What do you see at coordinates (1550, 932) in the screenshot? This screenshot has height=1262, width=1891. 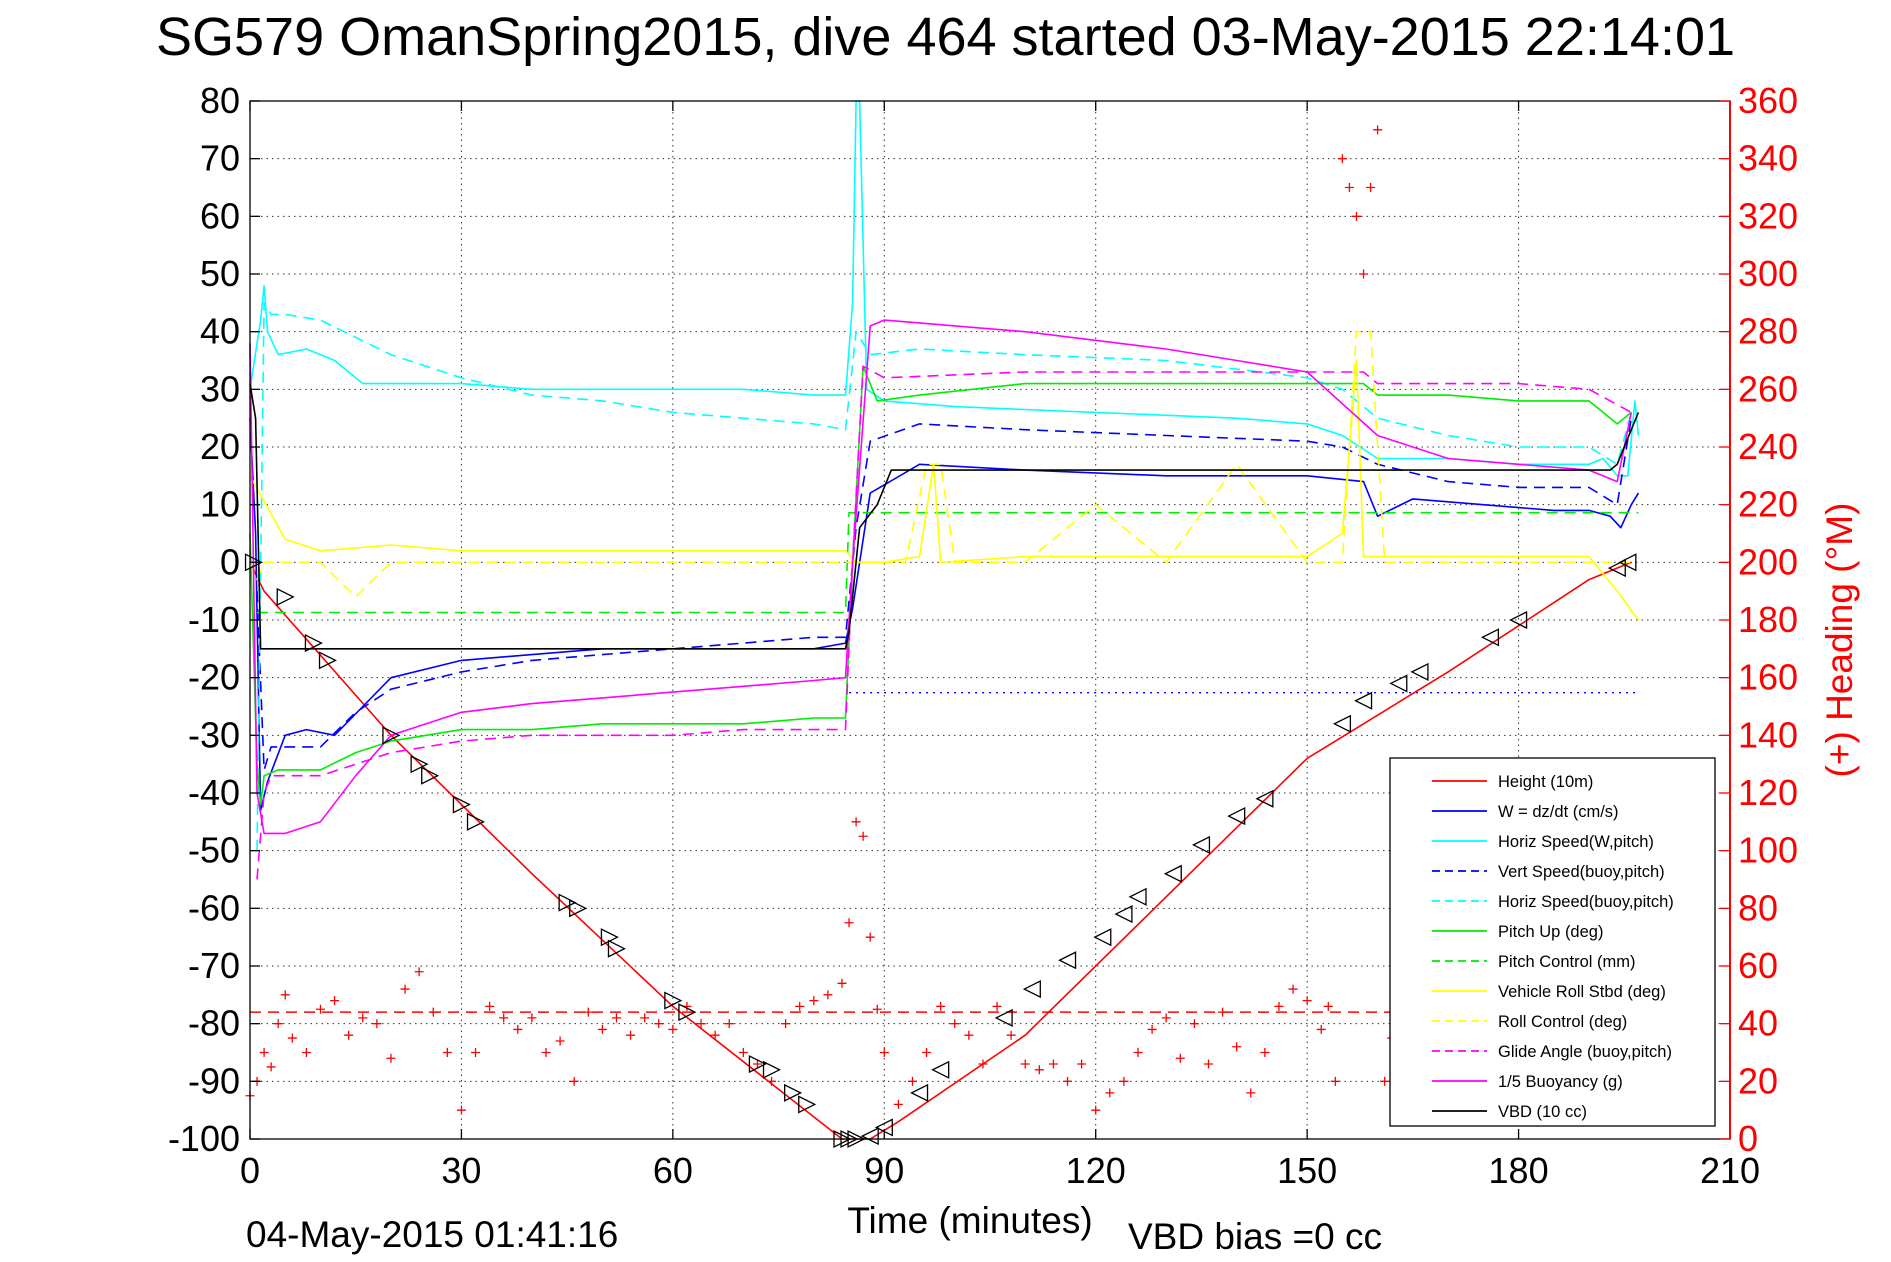 I see `legend-label: Pitch Up (deg)` at bounding box center [1550, 932].